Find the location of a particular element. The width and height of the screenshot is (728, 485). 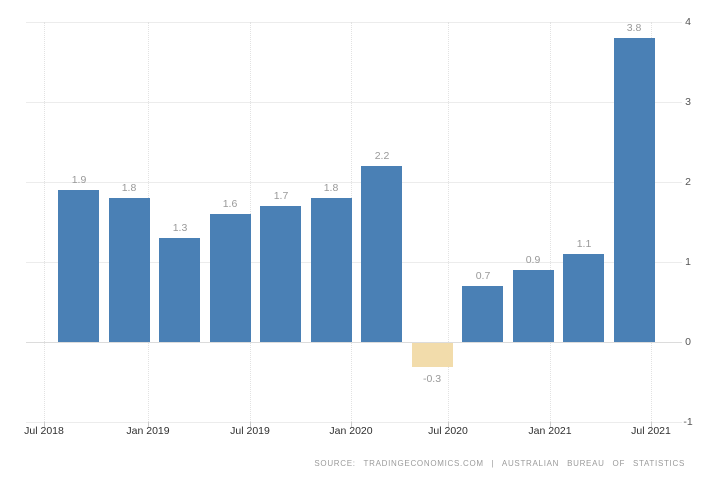

x-axis-label: Jan 2021 is located at coordinates (550, 431).